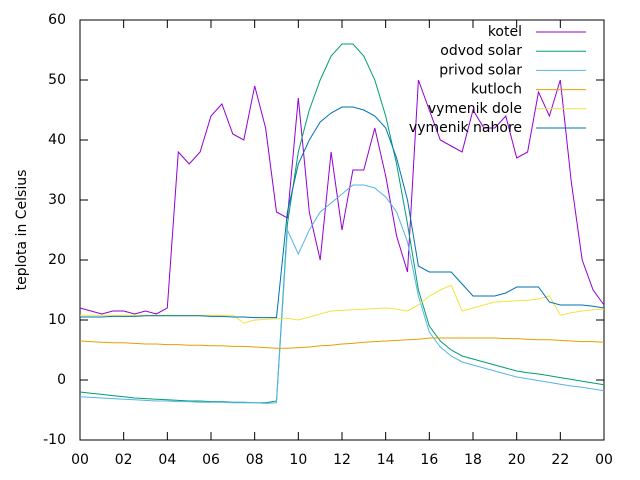 The image size is (640, 480). I want to click on y-tick-label: 10, so click(57, 320).